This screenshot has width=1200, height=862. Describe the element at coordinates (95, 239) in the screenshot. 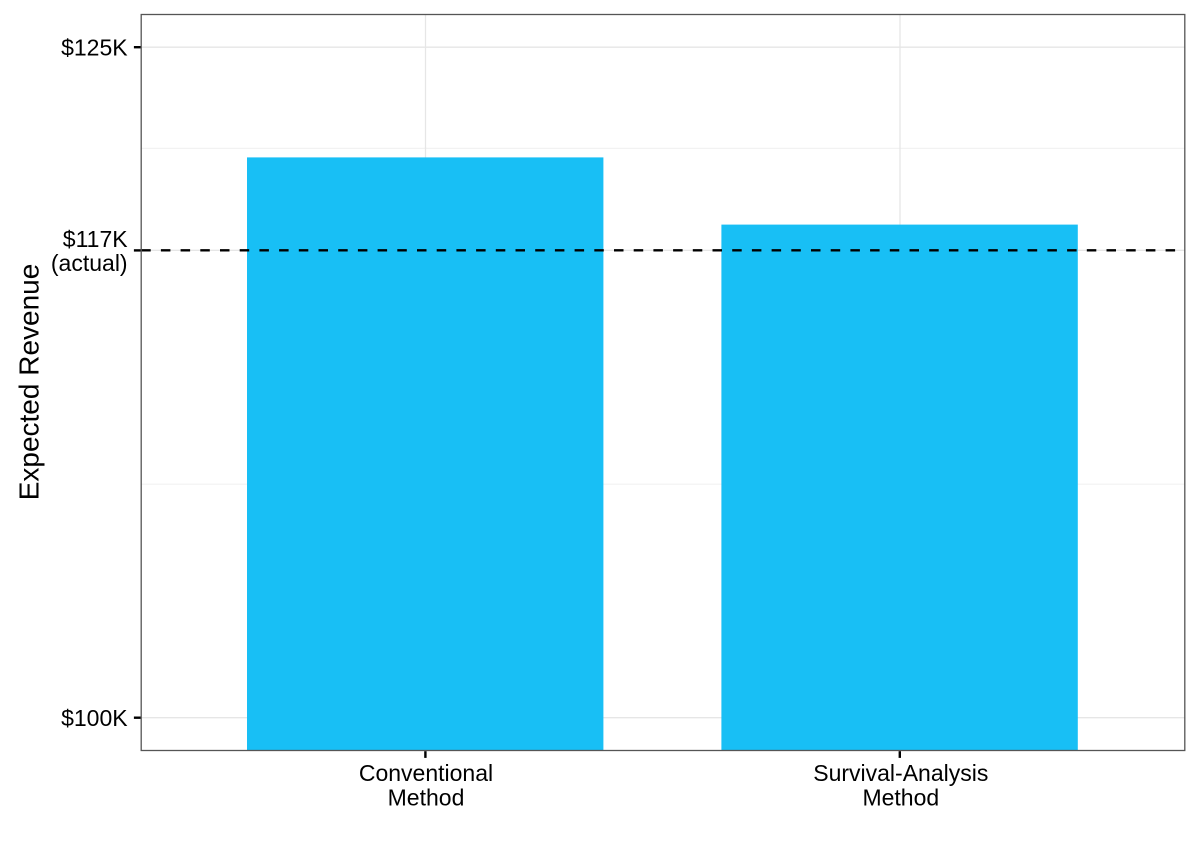

I see `svg-text: $117K` at that location.